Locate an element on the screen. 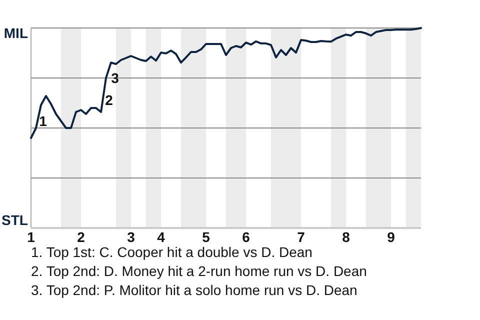  text: 2. Top 2nd: D. Money hit a 2-run home run vs D. Dean is located at coordinates (199, 271).